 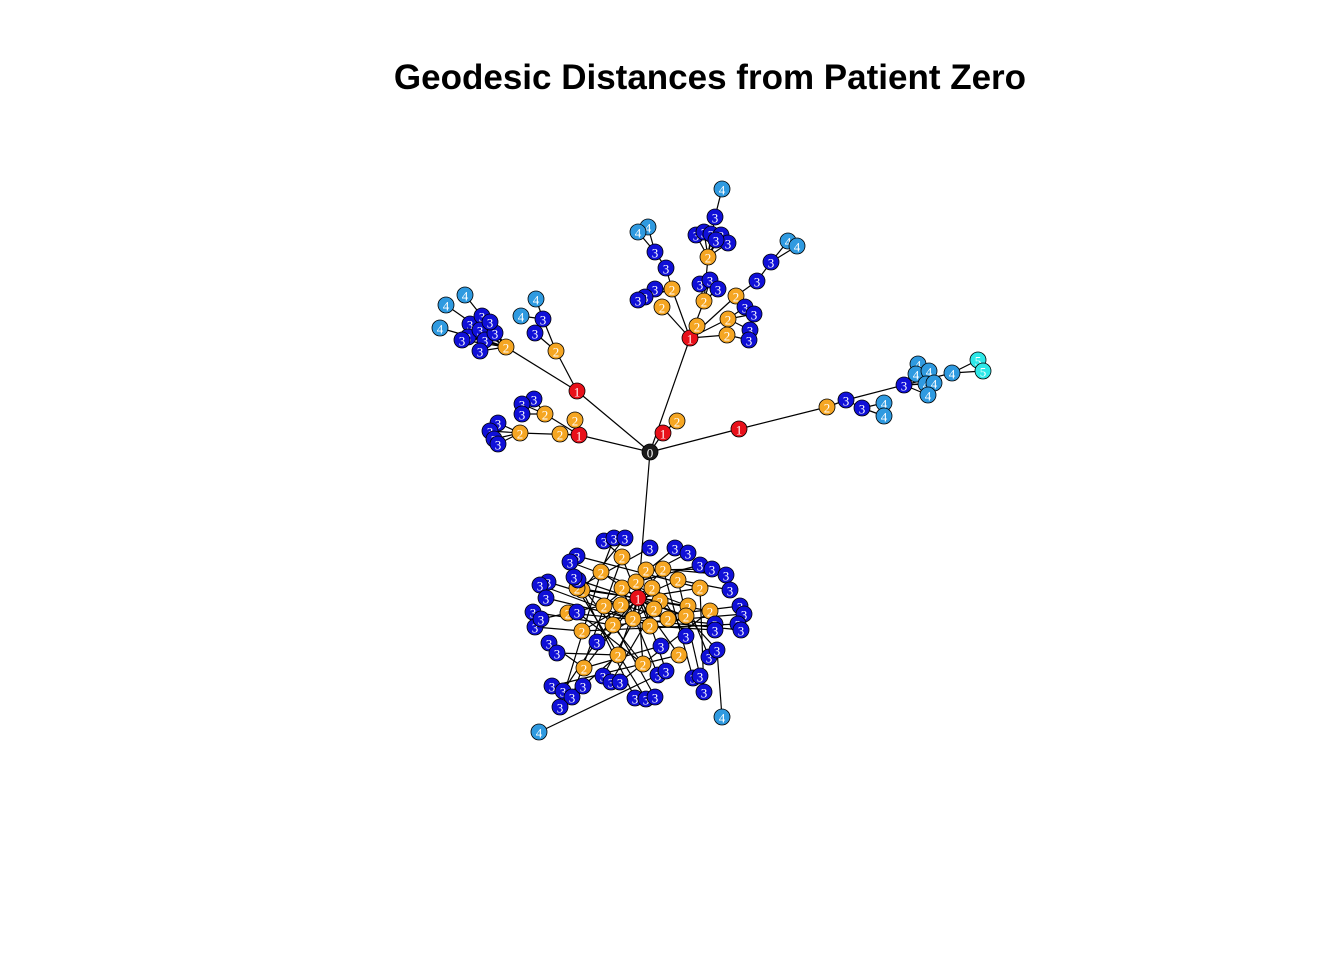 What do you see at coordinates (579, 435) in the screenshot?
I see `node-distance-1: 1` at bounding box center [579, 435].